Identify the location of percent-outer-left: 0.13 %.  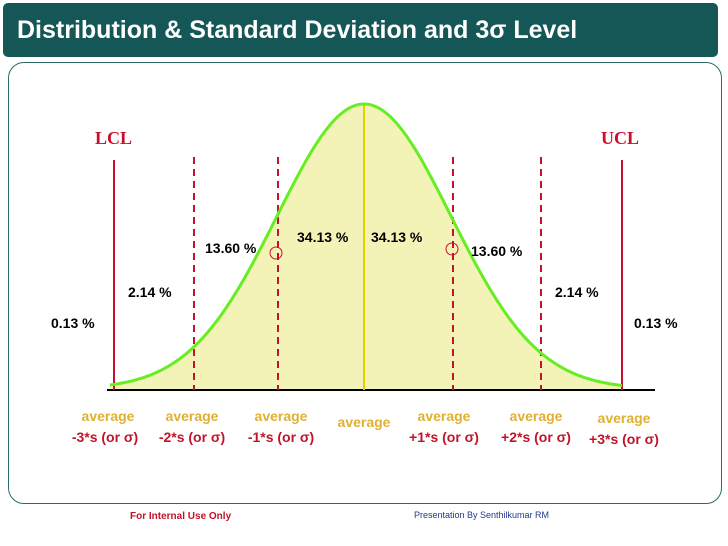
(73, 323).